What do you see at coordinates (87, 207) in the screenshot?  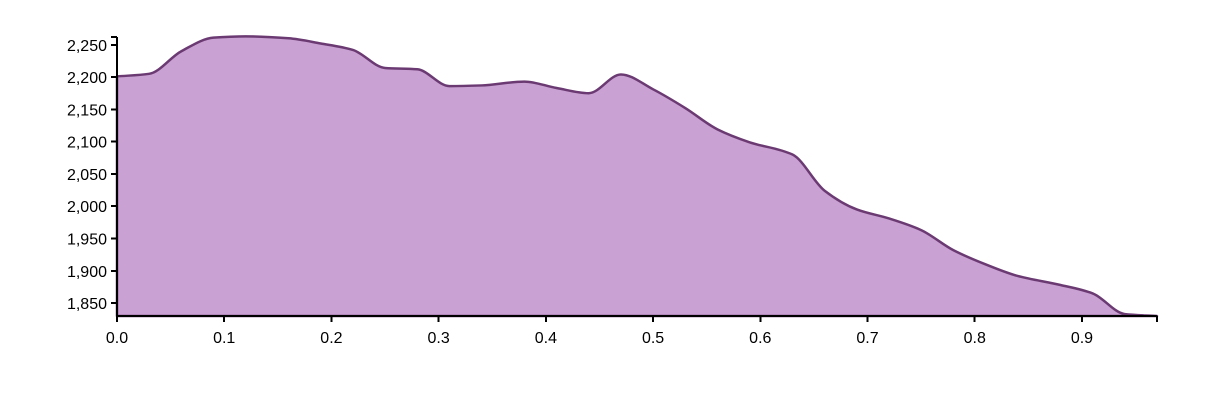 I see `y-tick-label: 2,000` at bounding box center [87, 207].